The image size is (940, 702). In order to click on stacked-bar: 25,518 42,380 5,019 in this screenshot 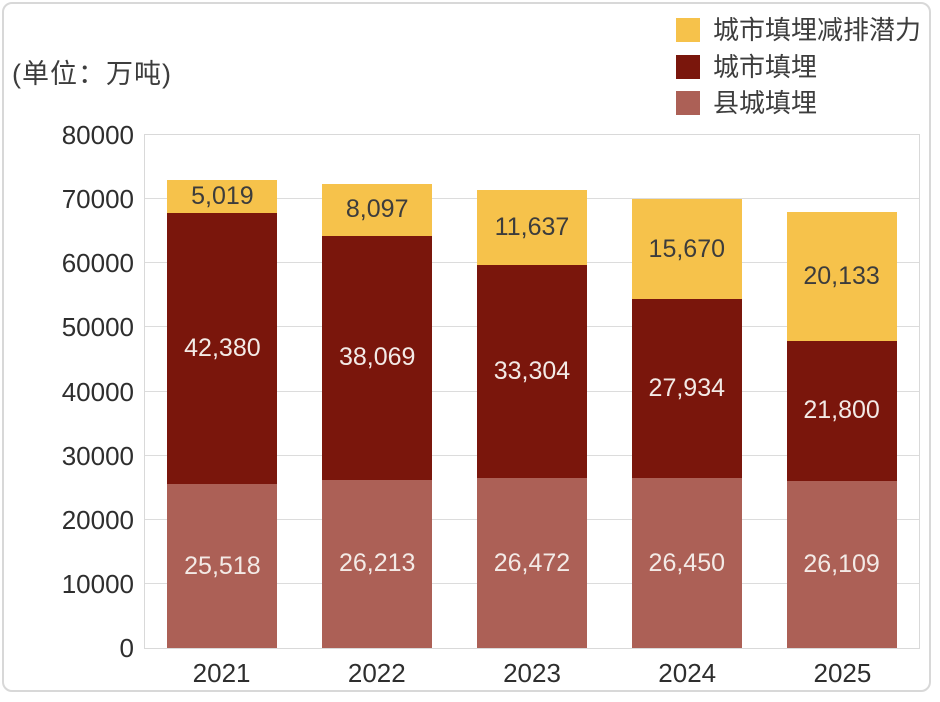, I will do `click(222, 414)`.